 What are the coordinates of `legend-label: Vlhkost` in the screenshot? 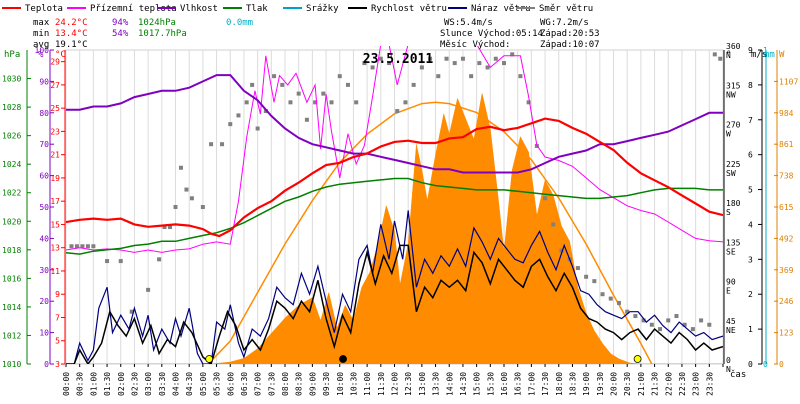 It's located at (199, 9).